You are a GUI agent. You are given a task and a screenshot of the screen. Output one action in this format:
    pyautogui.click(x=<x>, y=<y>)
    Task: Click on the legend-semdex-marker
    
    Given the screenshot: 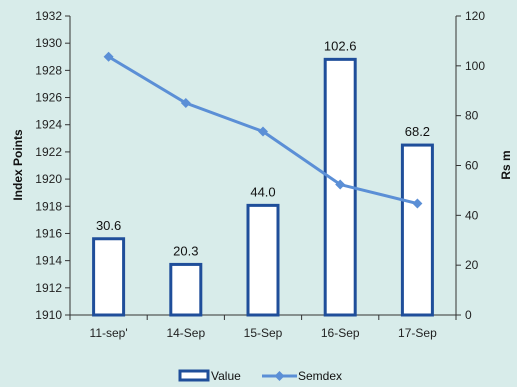 What is the action you would take?
    pyautogui.click(x=279, y=376)
    